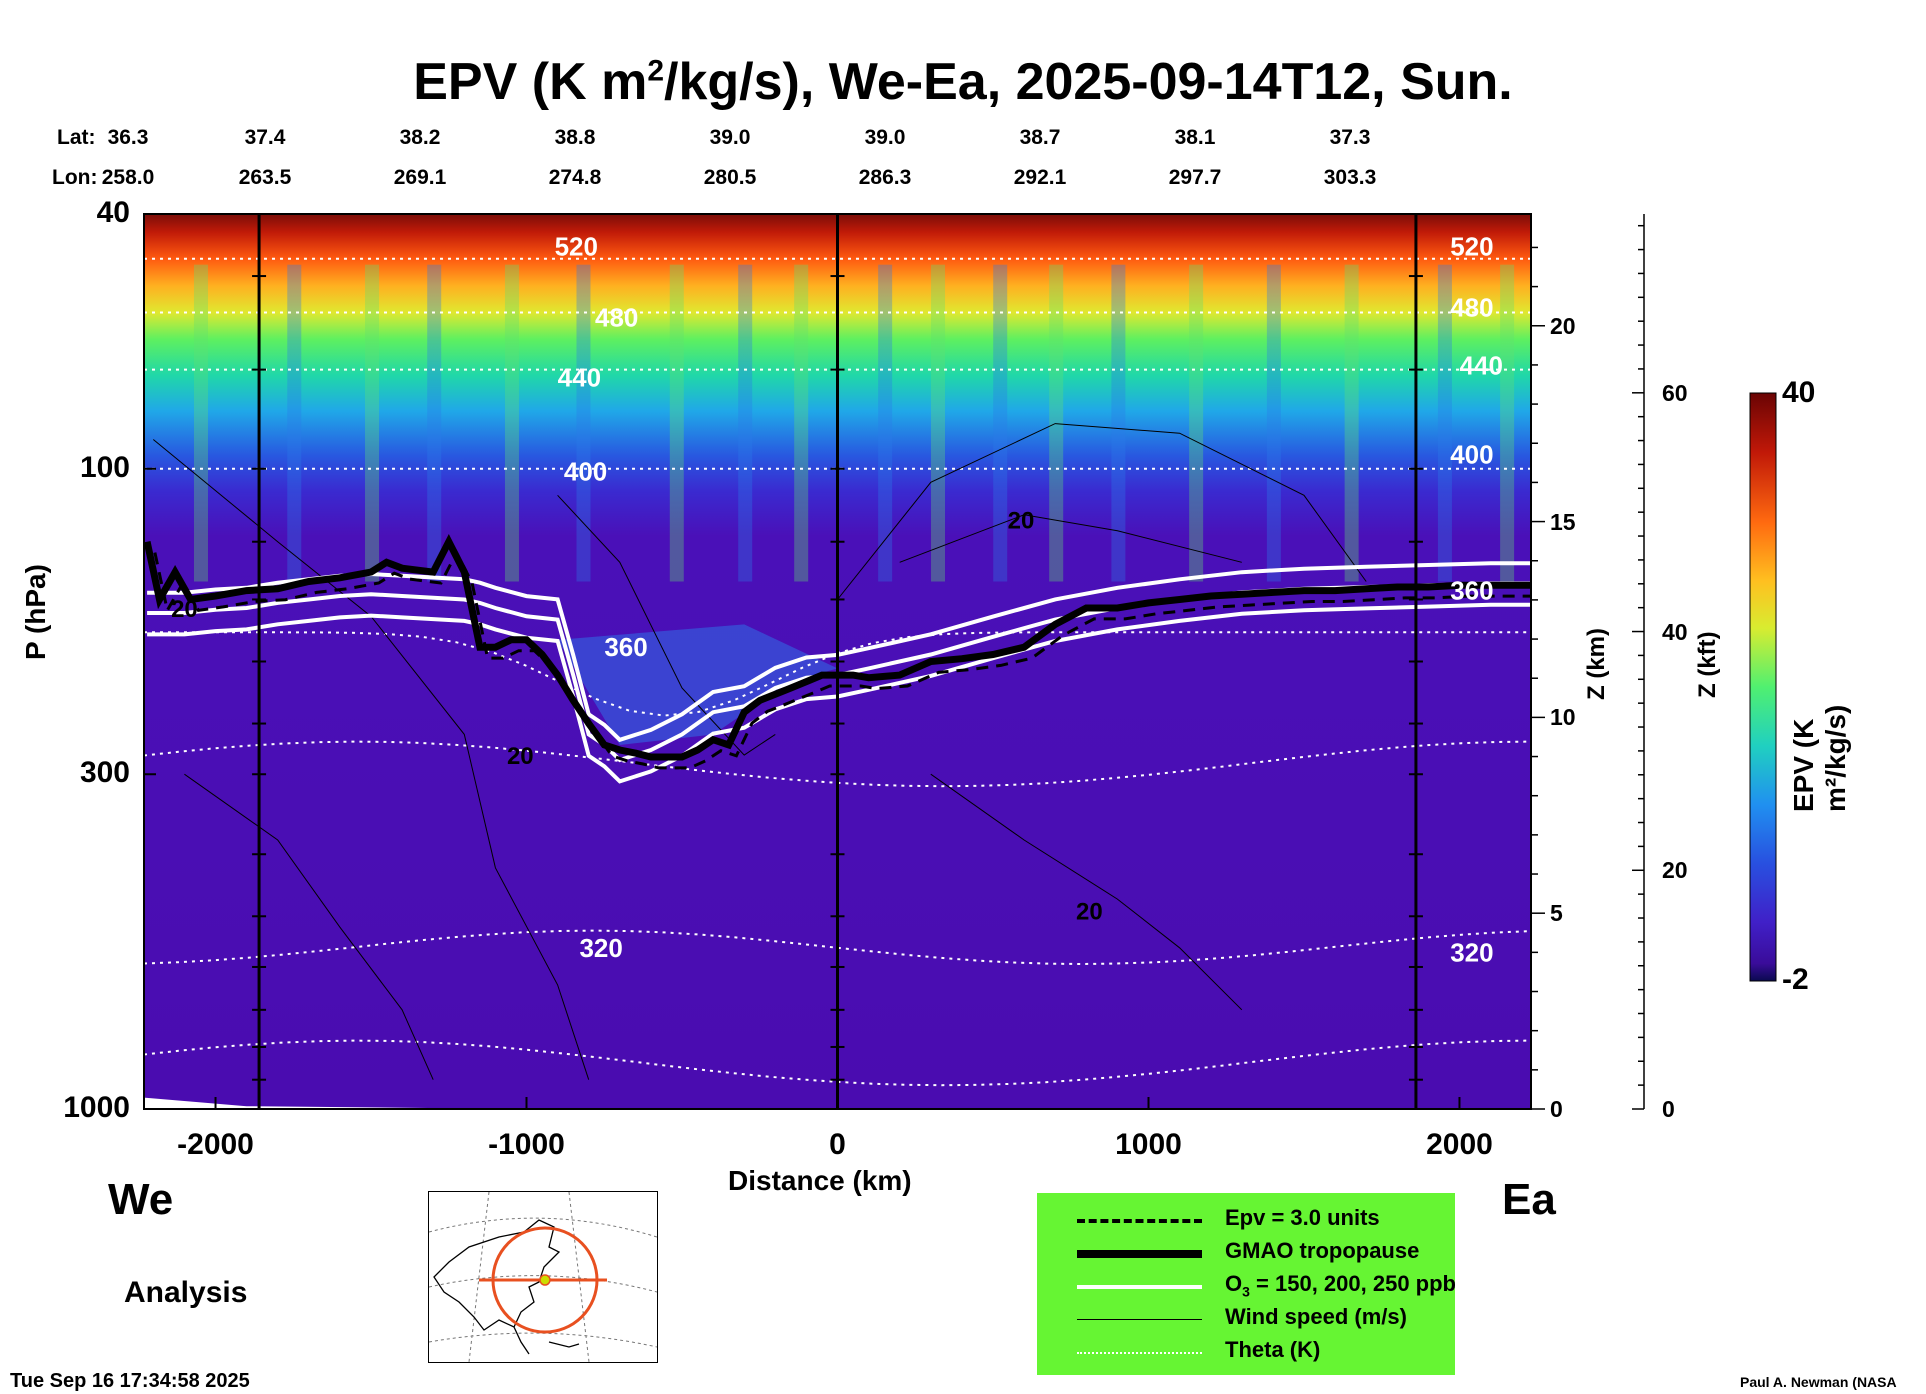 The width and height of the screenshot is (1926, 1394). I want to click on latitude-value: 38.7, so click(1040, 137).